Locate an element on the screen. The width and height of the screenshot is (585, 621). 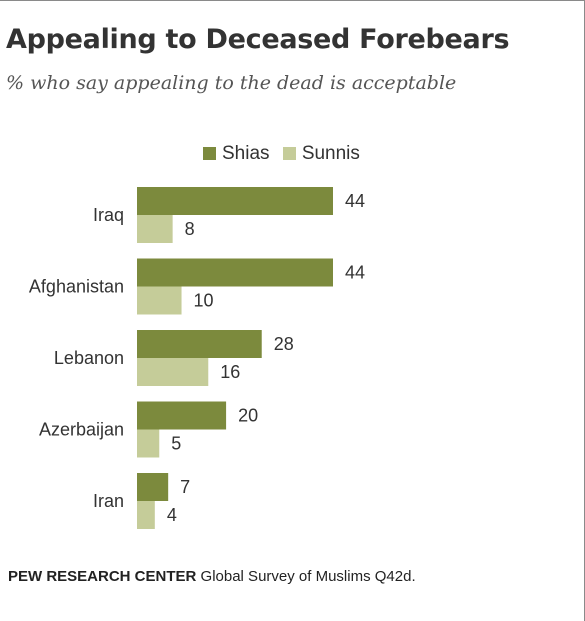
legend-item-sunnis: Sunnis is located at coordinates (321, 154).